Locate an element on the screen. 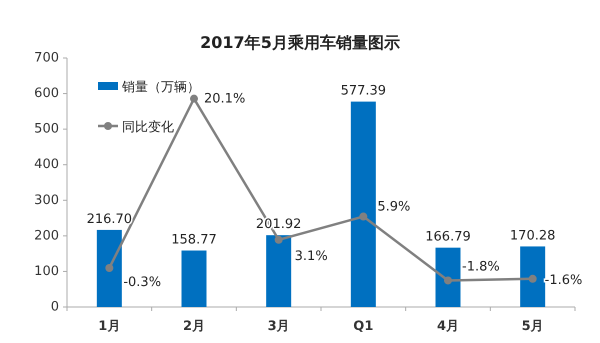 The width and height of the screenshot is (600, 343). x-tick-label: Q1 is located at coordinates (363, 326).